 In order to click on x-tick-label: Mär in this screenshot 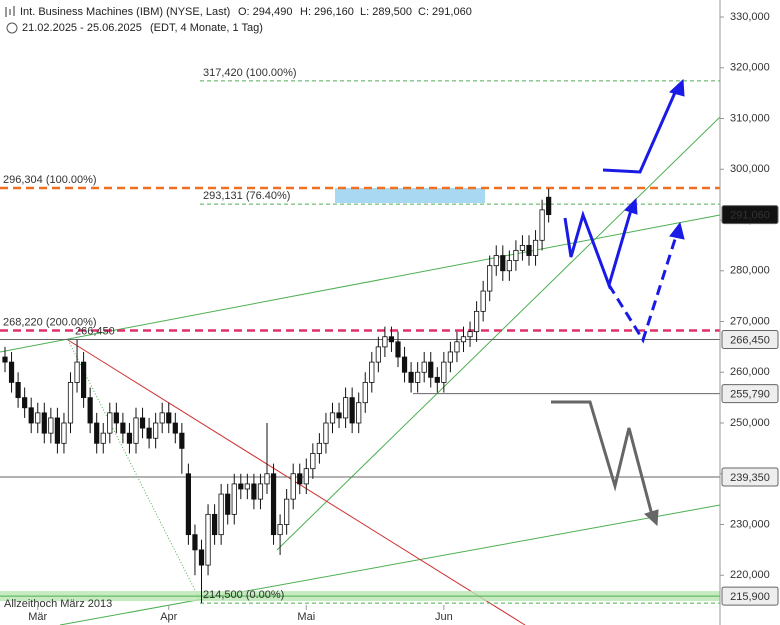, I will do `click(37, 617)`.